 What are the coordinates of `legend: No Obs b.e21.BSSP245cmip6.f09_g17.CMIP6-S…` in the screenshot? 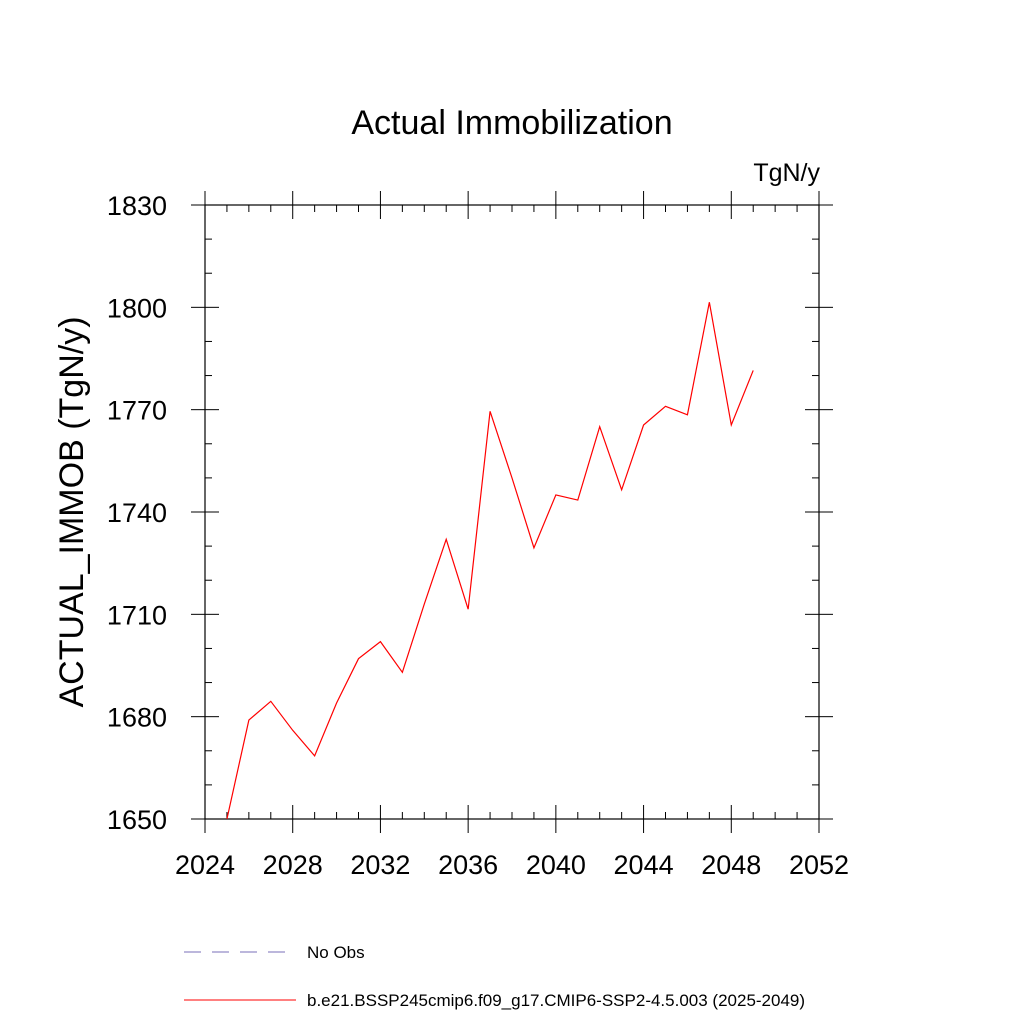 It's located at (494, 976).